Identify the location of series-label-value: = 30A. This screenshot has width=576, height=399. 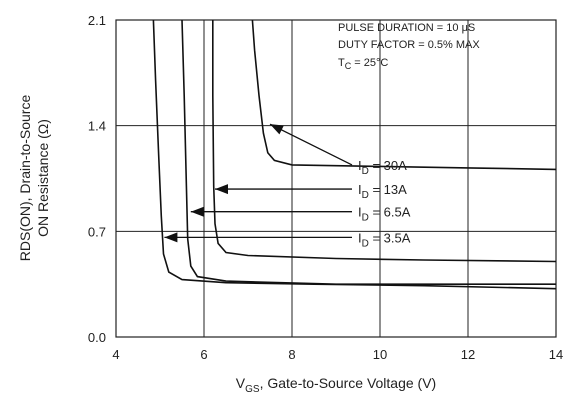
(388, 165).